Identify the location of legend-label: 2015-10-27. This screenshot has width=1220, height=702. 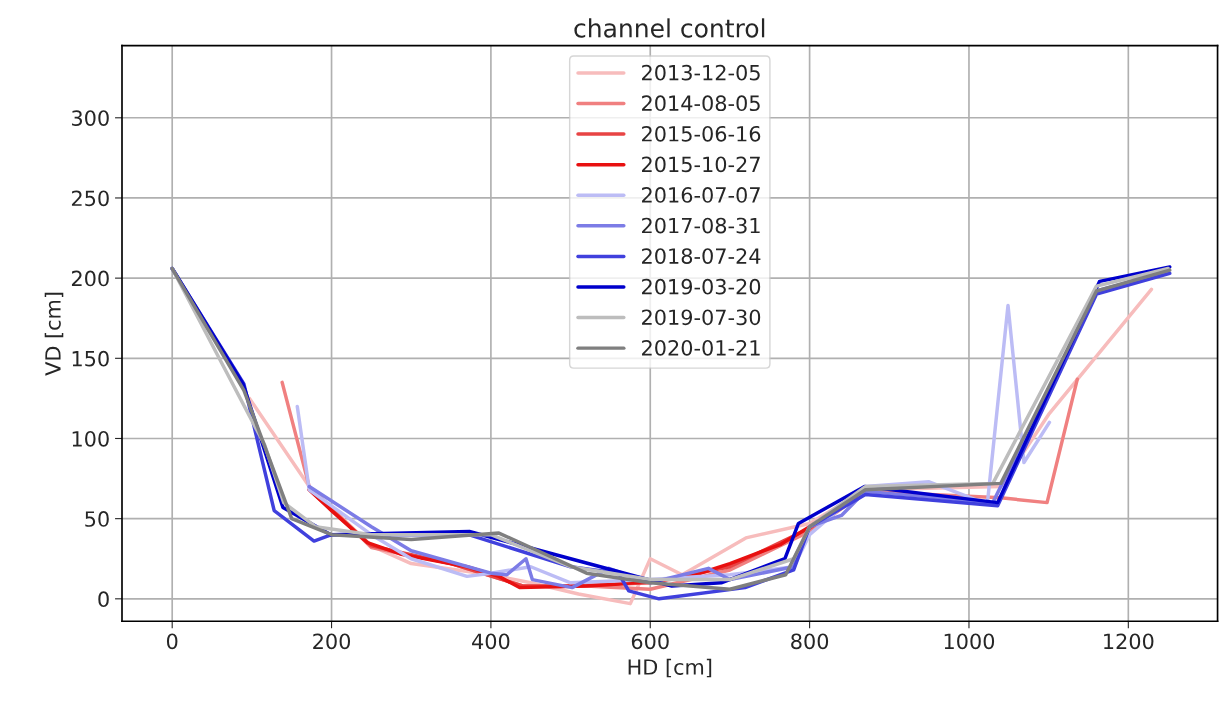
(701, 164).